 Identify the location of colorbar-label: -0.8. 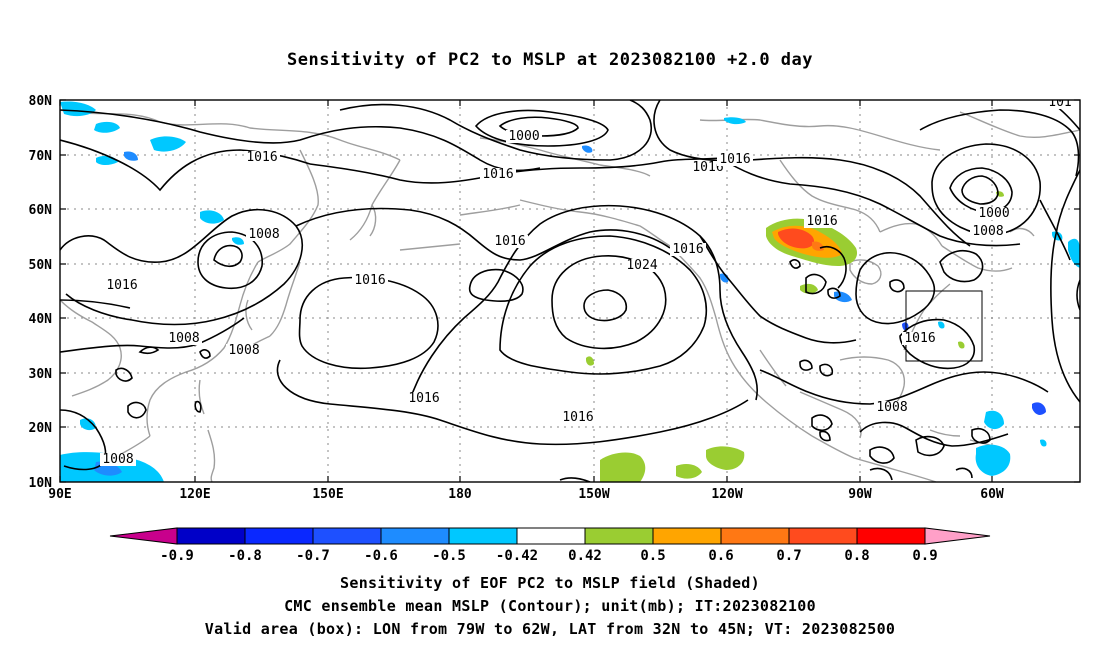
(245, 556).